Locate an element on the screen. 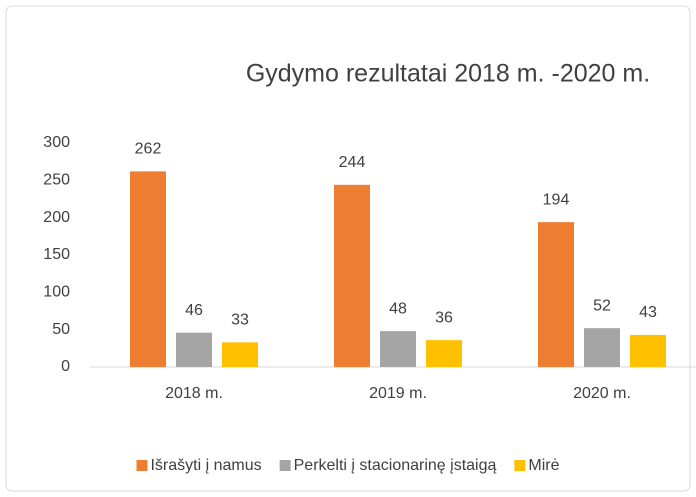 Image resolution: width=696 pixels, height=497 pixels. data-label: 33 is located at coordinates (240, 320).